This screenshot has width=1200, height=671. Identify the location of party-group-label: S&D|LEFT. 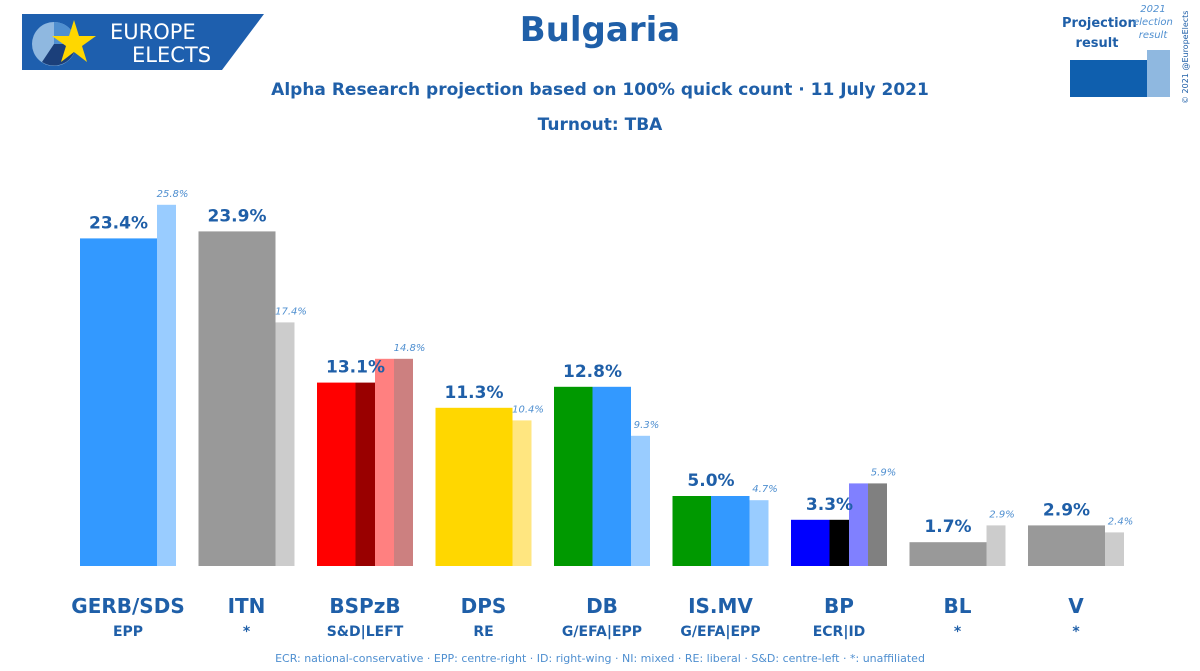
(365, 632).